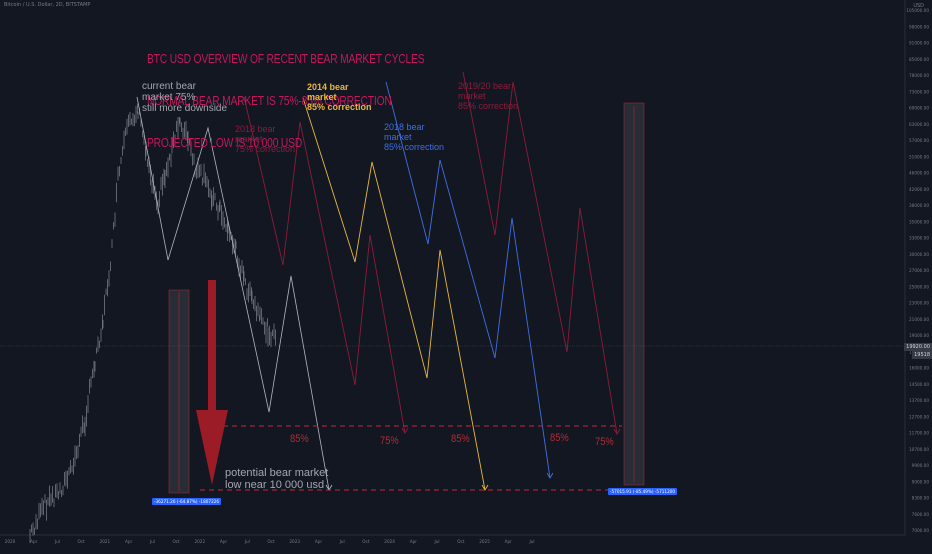 This screenshot has width=932, height=554. I want to click on x-tick-label: 2022, so click(199, 541).